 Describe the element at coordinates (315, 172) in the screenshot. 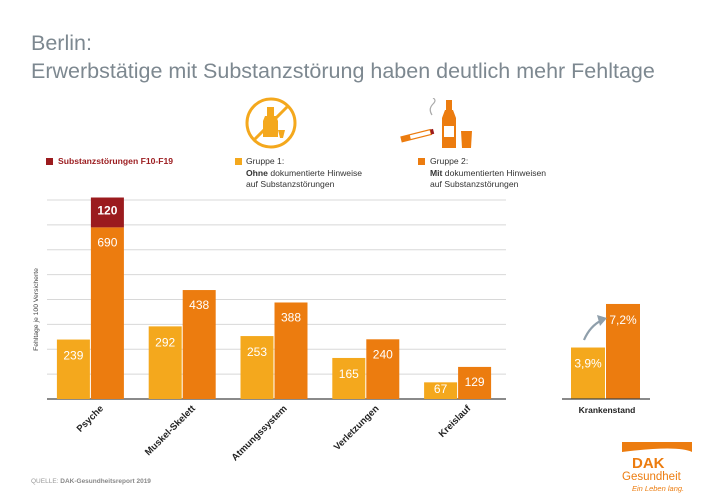

I see `legend-group1-rest: dokumentierte Hinweise` at that location.